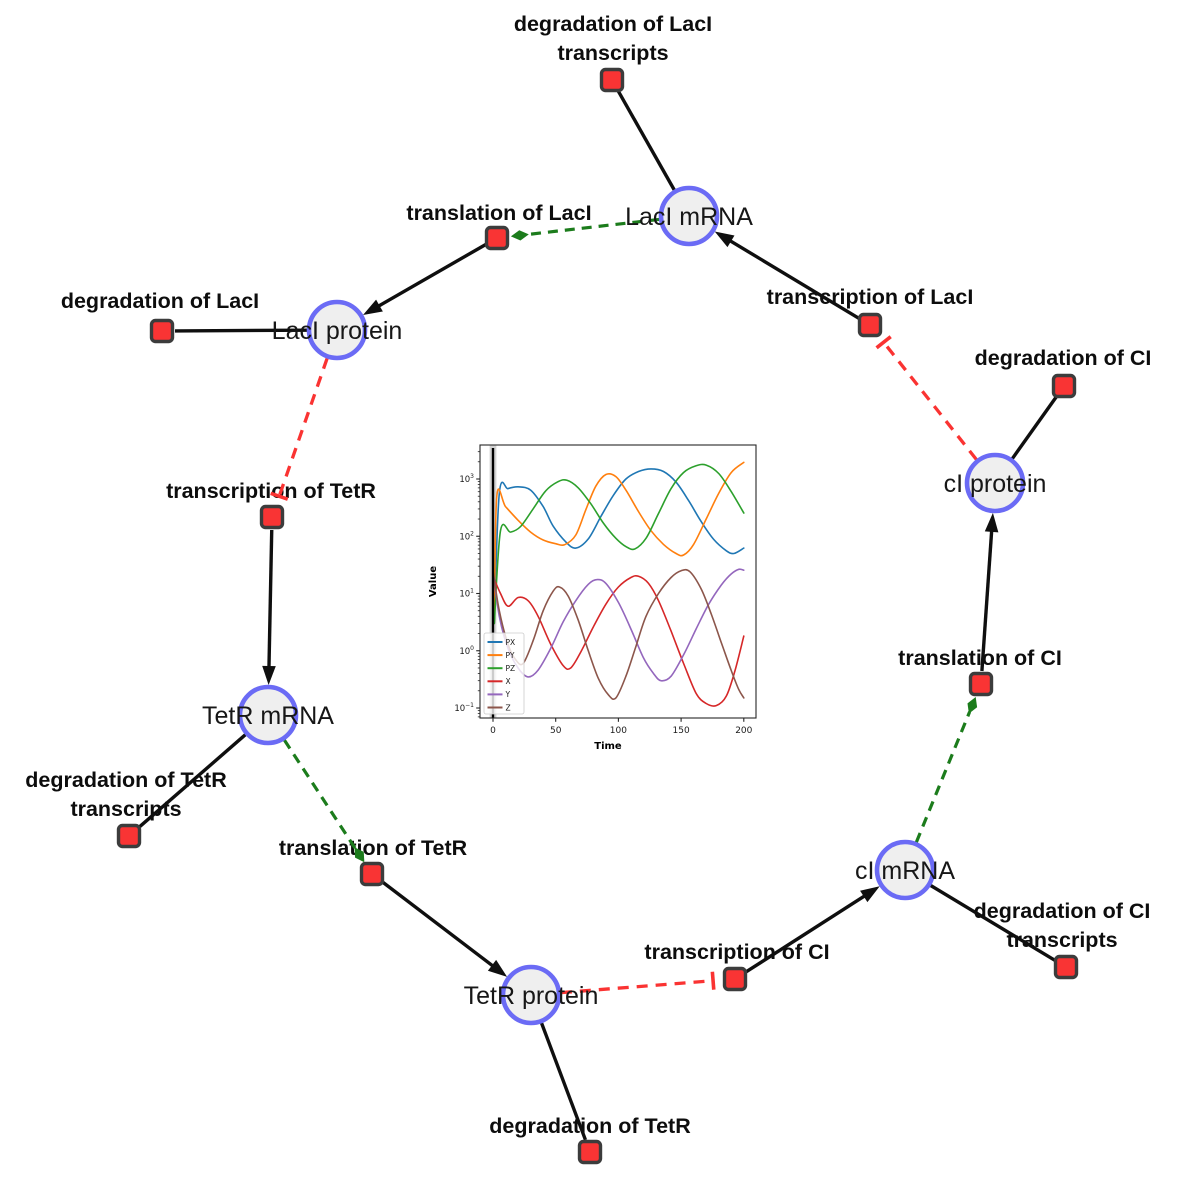 The height and width of the screenshot is (1200, 1189). I want to click on species-label-laci-protein: LacI protein, so click(337, 331).